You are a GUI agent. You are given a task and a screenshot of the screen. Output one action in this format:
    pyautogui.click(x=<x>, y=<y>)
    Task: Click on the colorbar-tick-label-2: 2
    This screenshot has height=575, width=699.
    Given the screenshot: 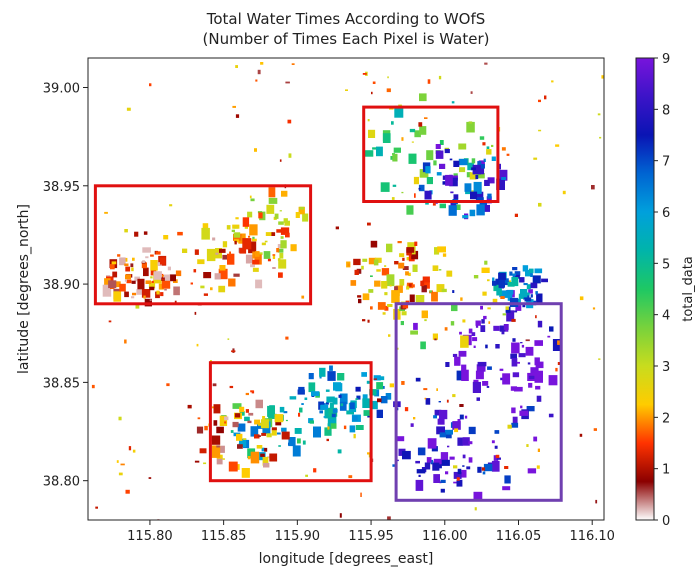 What is the action you would take?
    pyautogui.click(x=666, y=418)
    